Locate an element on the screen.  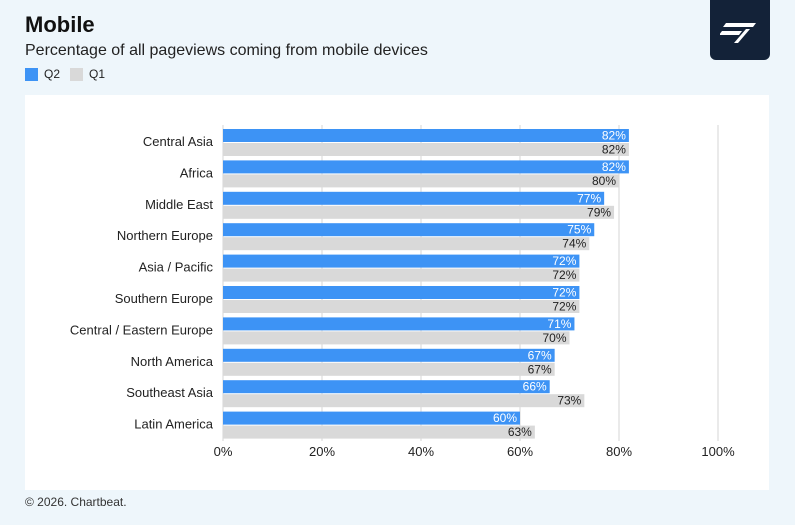
category-label: Middle East is located at coordinates (179, 204).